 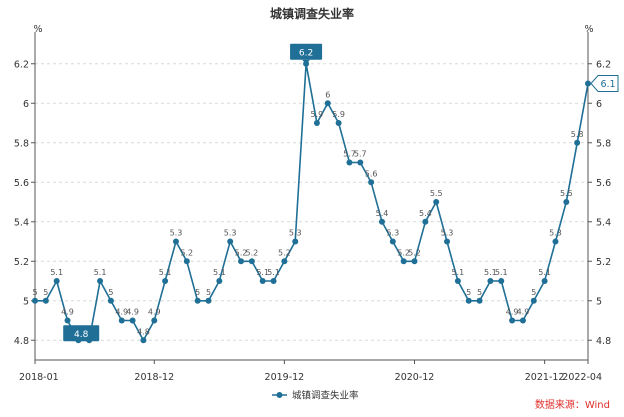 I want to click on y-tick-label-left: 5.6, so click(x=21, y=183).